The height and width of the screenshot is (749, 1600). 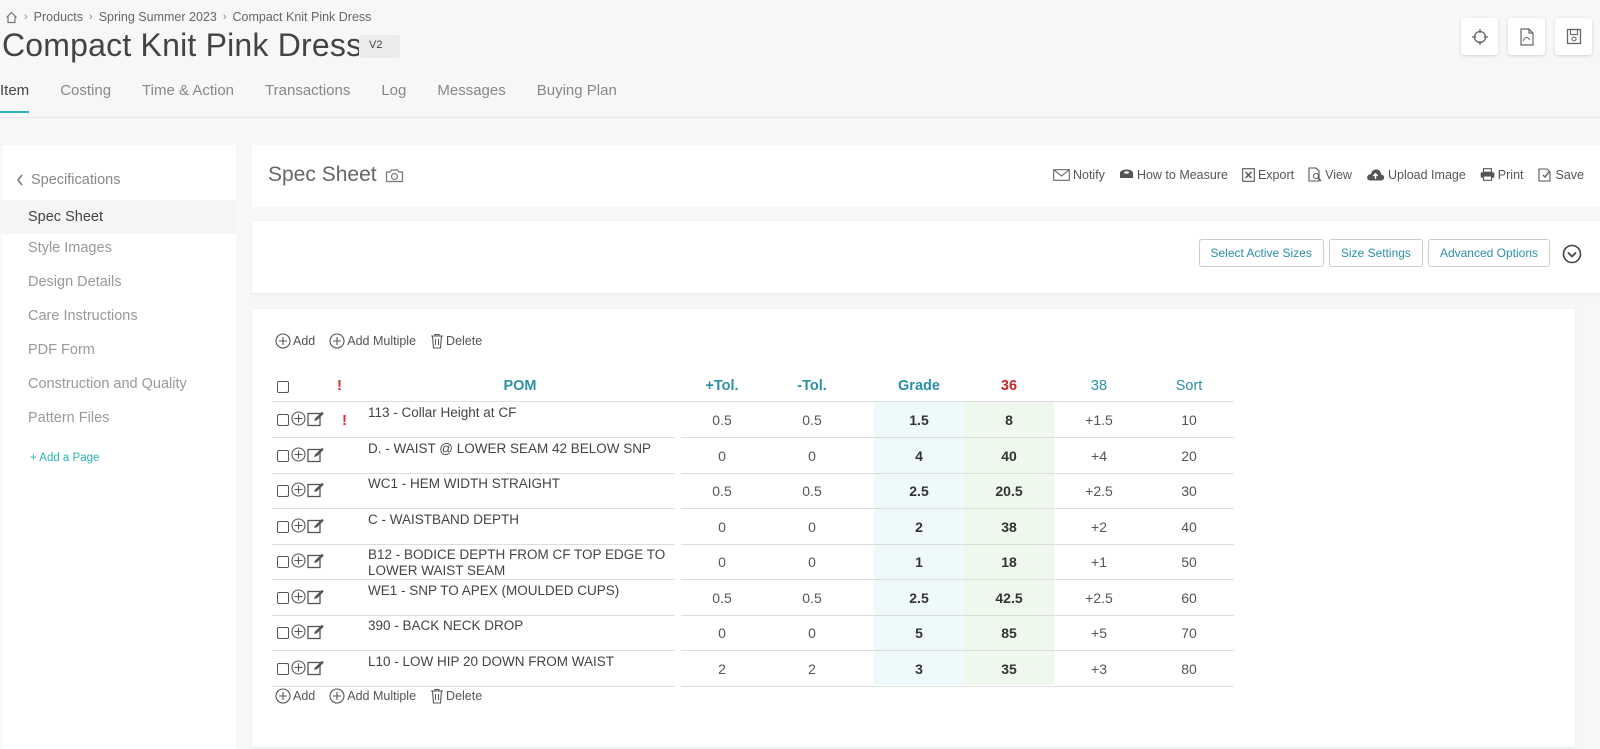 I want to click on sidebar-item-care-instructions: Care Instructions, so click(x=83, y=316).